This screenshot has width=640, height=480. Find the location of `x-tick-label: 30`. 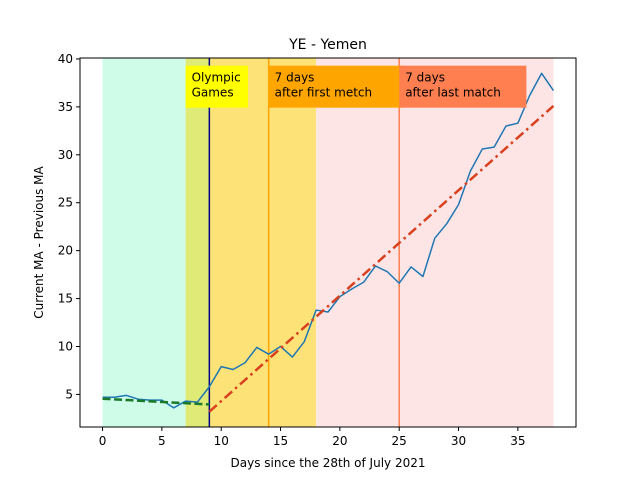

x-tick-label: 30 is located at coordinates (458, 441).